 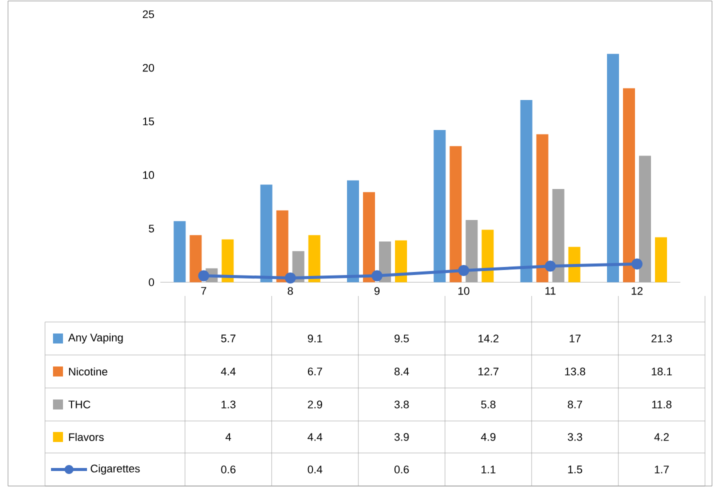 What do you see at coordinates (229, 437) in the screenshot?
I see `data-label: 4` at bounding box center [229, 437].